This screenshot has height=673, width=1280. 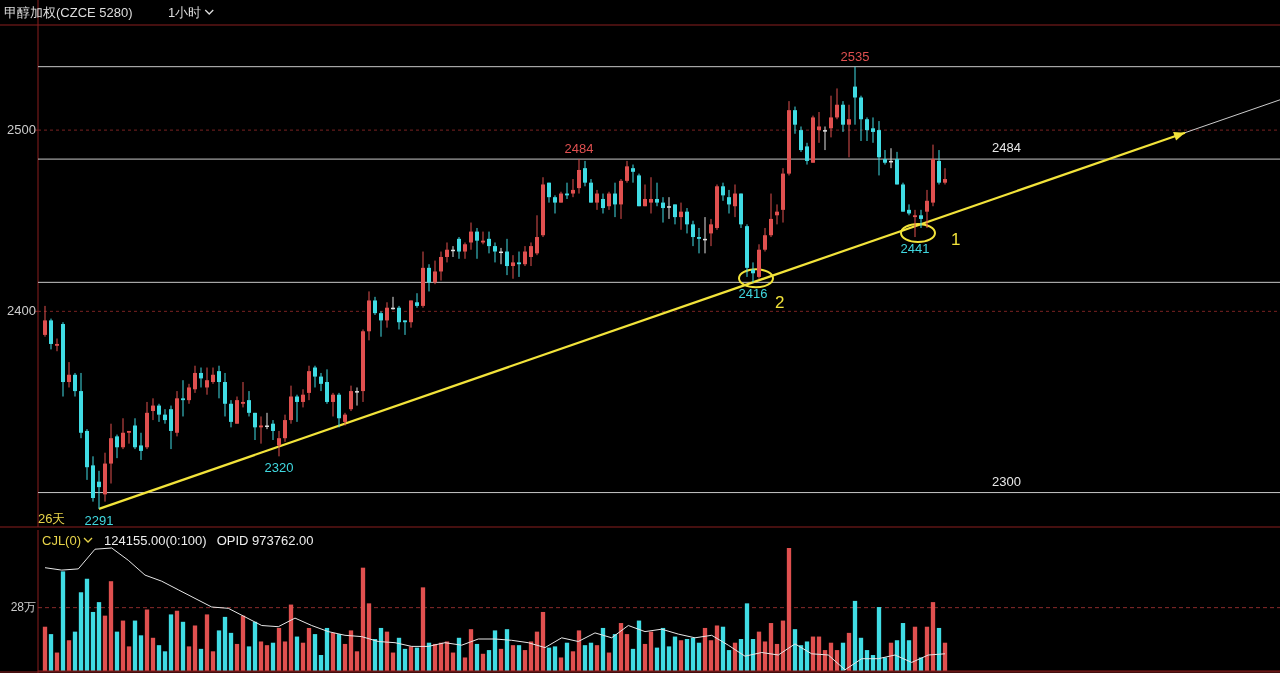 I want to click on annotation: 2, so click(x=780, y=303).